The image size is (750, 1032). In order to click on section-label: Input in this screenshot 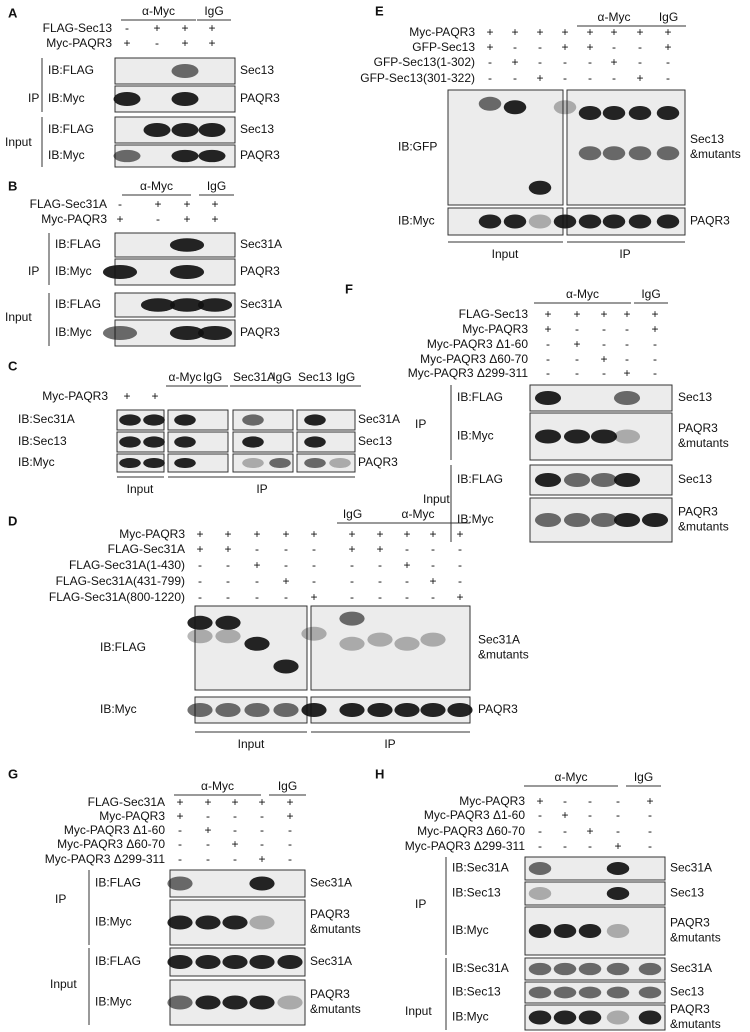, I will do `click(18, 142)`.